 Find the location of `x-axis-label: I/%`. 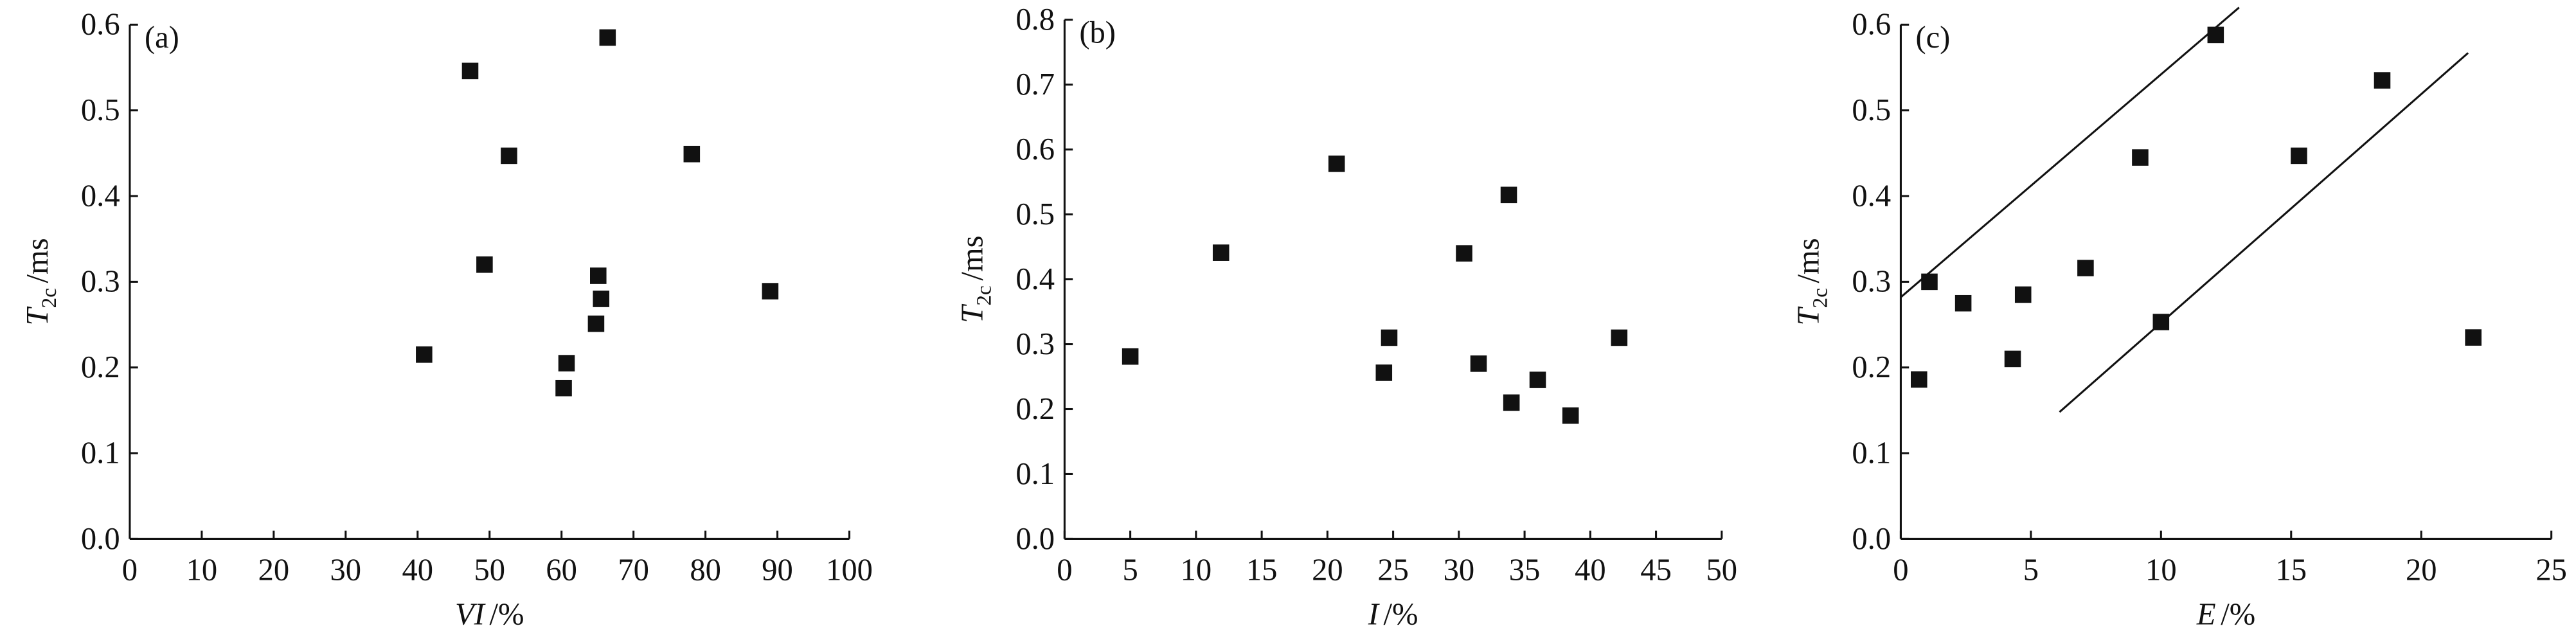

x-axis-label: I/% is located at coordinates (1393, 613).